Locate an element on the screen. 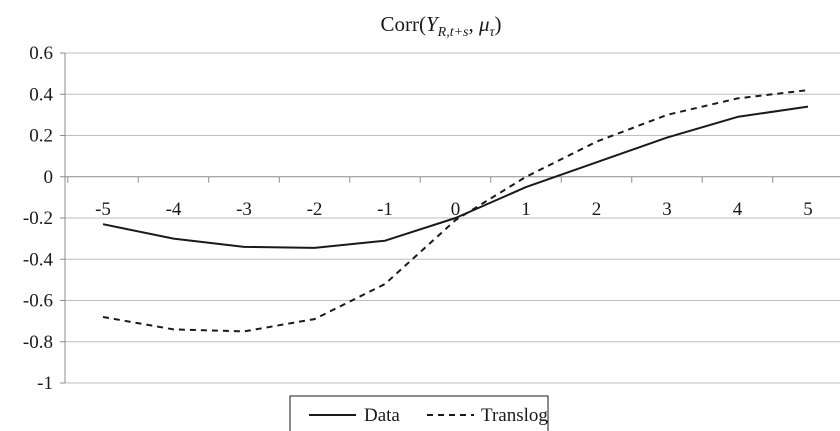 The width and height of the screenshot is (840, 431). legend-label-translog: Translog is located at coordinates (514, 415).